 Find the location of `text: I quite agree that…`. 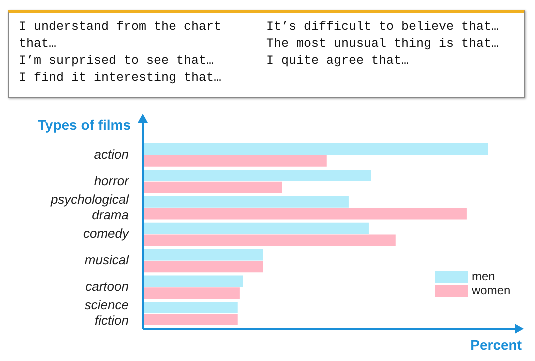

text: I quite agree that… is located at coordinates (338, 61).